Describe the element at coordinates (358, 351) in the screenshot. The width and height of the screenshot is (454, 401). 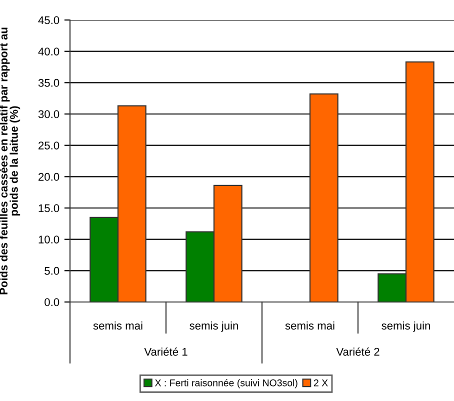
I see `text: Variété 2` at that location.